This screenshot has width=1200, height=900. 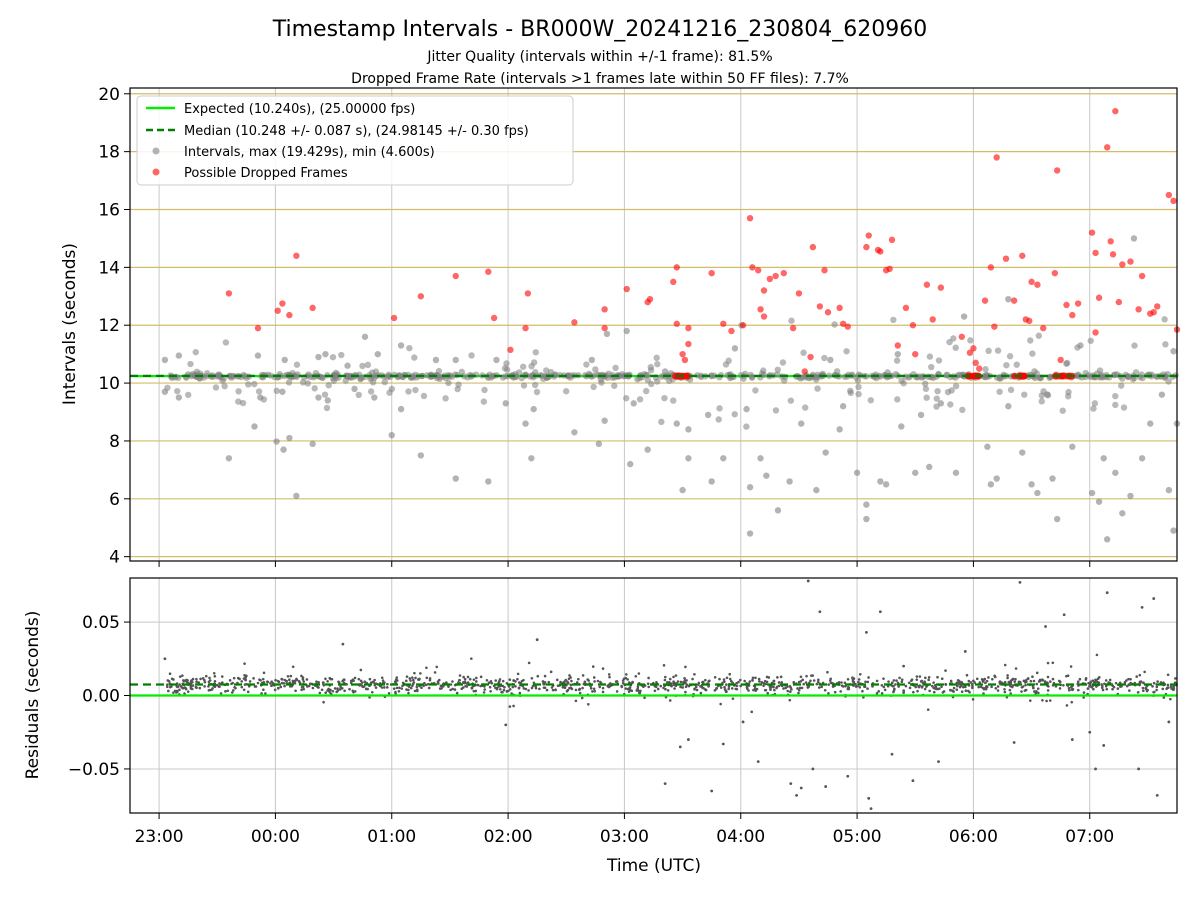 What do you see at coordinates (973, 837) in the screenshot?
I see `x-tick-label: 06:00` at bounding box center [973, 837].